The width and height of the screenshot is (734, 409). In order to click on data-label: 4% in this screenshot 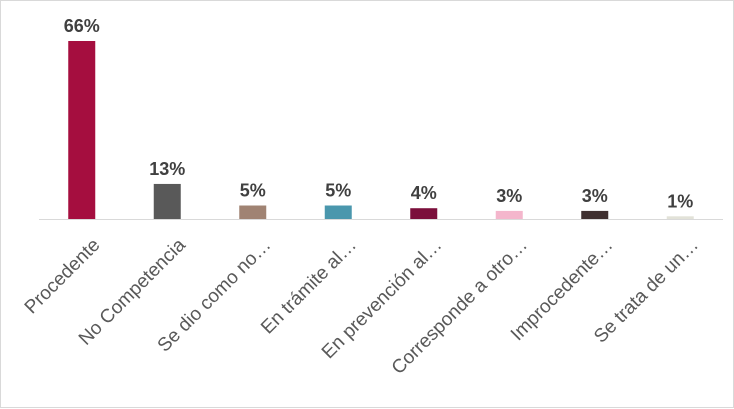, I will do `click(424, 193)`.